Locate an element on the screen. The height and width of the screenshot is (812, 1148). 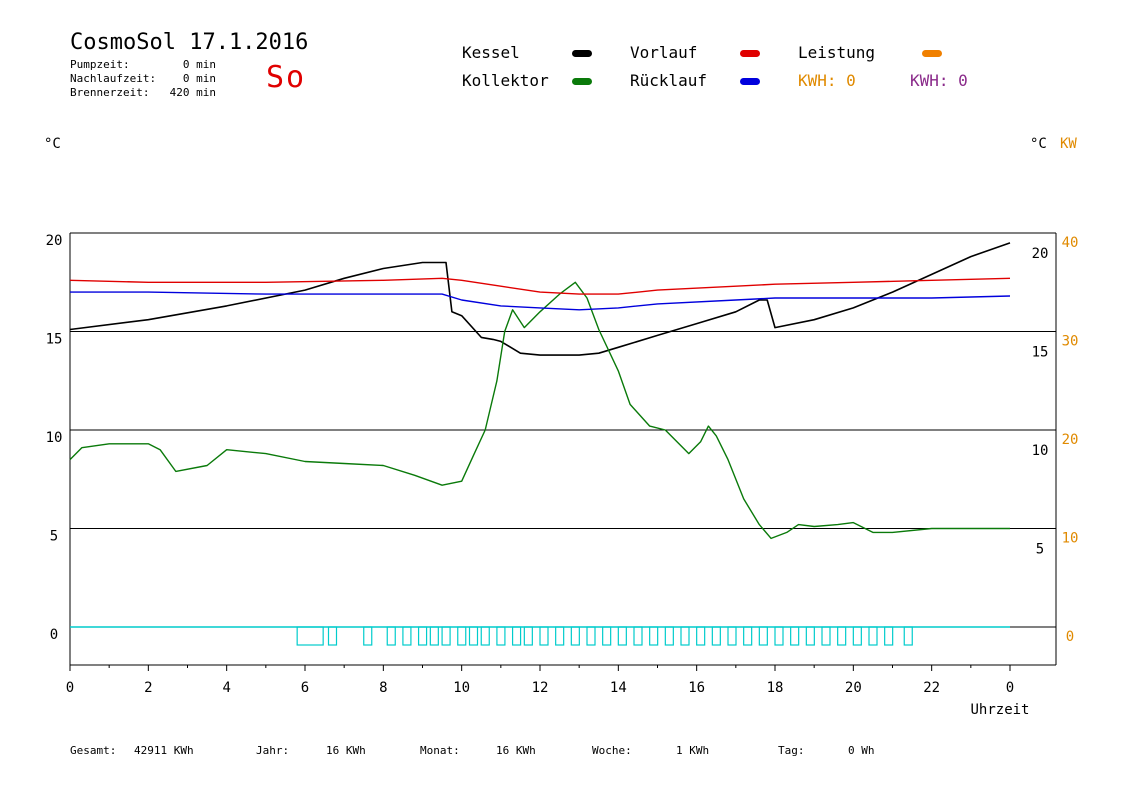
x-tick-label: 16 is located at coordinates (696, 688).